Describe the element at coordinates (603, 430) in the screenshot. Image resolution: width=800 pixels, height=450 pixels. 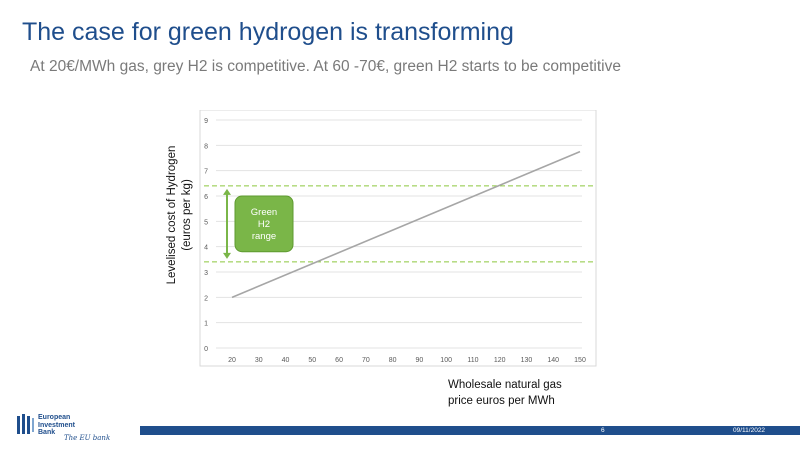
I see `page-number: 6` at that location.